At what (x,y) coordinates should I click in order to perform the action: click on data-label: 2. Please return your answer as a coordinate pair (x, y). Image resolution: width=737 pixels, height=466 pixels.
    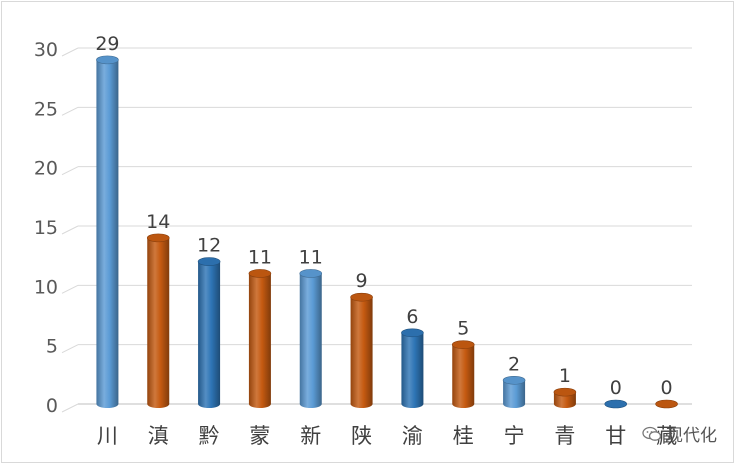
    Looking at the image, I should click on (514, 364).